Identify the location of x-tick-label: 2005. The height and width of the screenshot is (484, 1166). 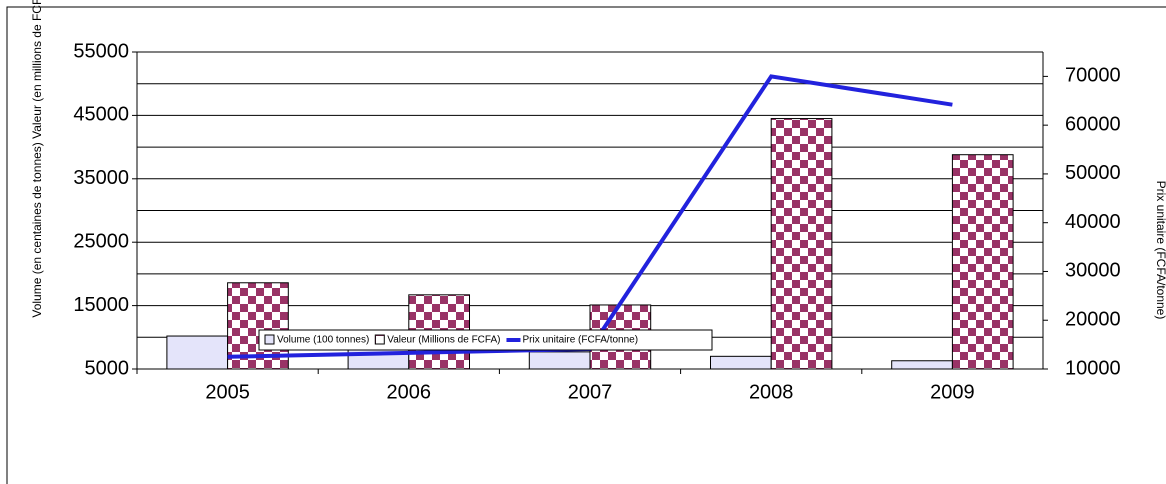
(227, 392).